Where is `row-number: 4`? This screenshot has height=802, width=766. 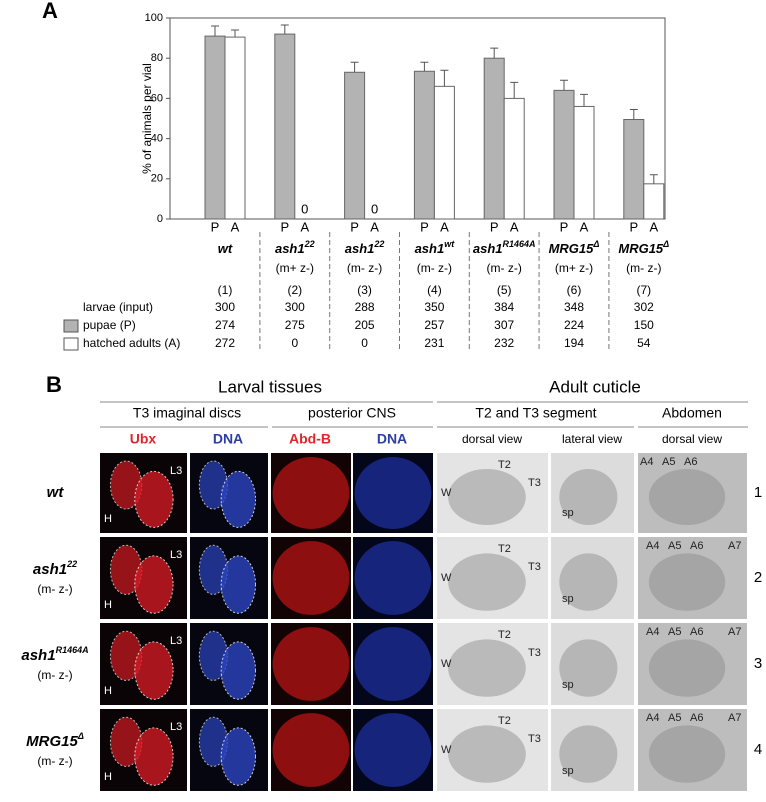
row-number: 4 is located at coordinates (758, 749).